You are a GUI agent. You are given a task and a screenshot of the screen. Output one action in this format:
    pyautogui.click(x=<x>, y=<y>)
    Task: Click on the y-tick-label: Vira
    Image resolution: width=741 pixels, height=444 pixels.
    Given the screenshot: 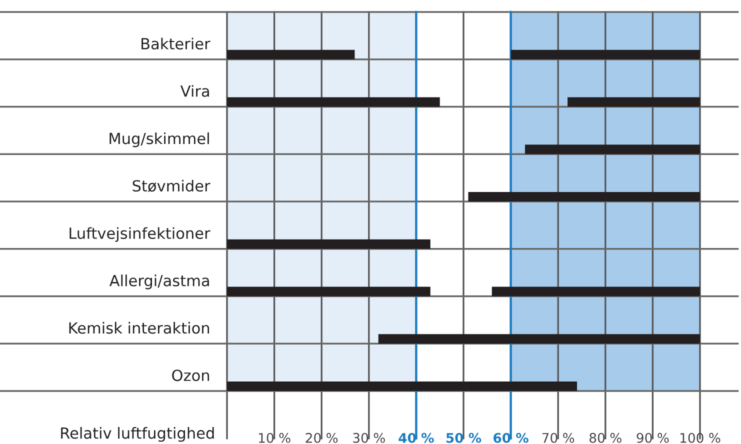 What is the action you would take?
    pyautogui.click(x=194, y=91)
    